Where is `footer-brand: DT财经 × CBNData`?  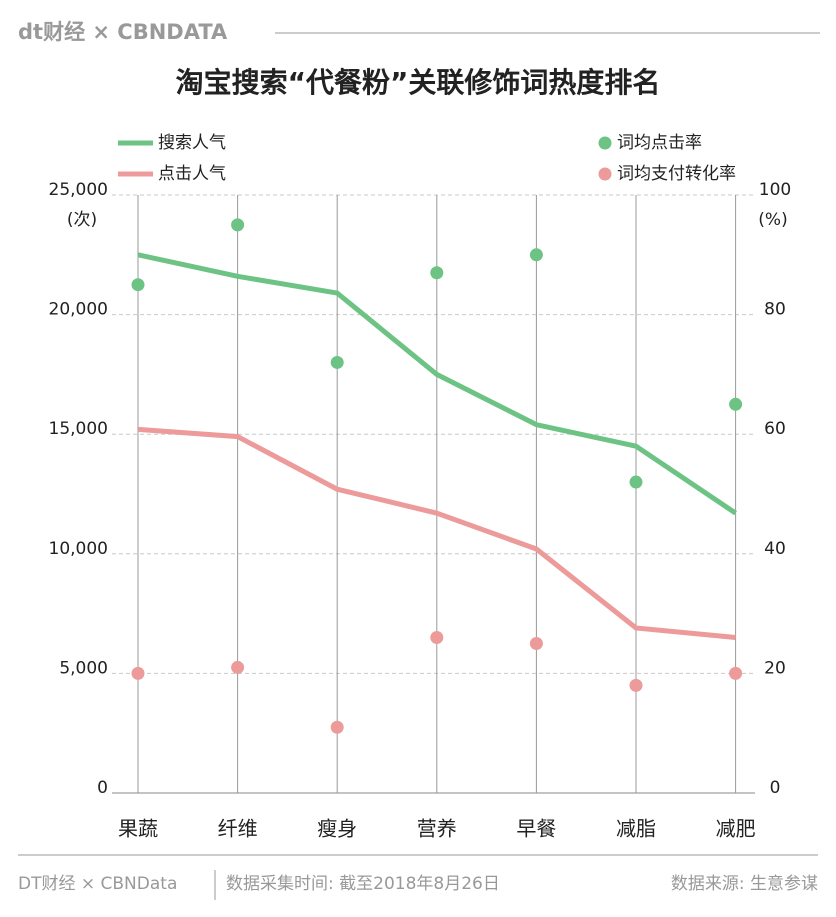 footer-brand: DT财经 × CBNData is located at coordinates (97, 884).